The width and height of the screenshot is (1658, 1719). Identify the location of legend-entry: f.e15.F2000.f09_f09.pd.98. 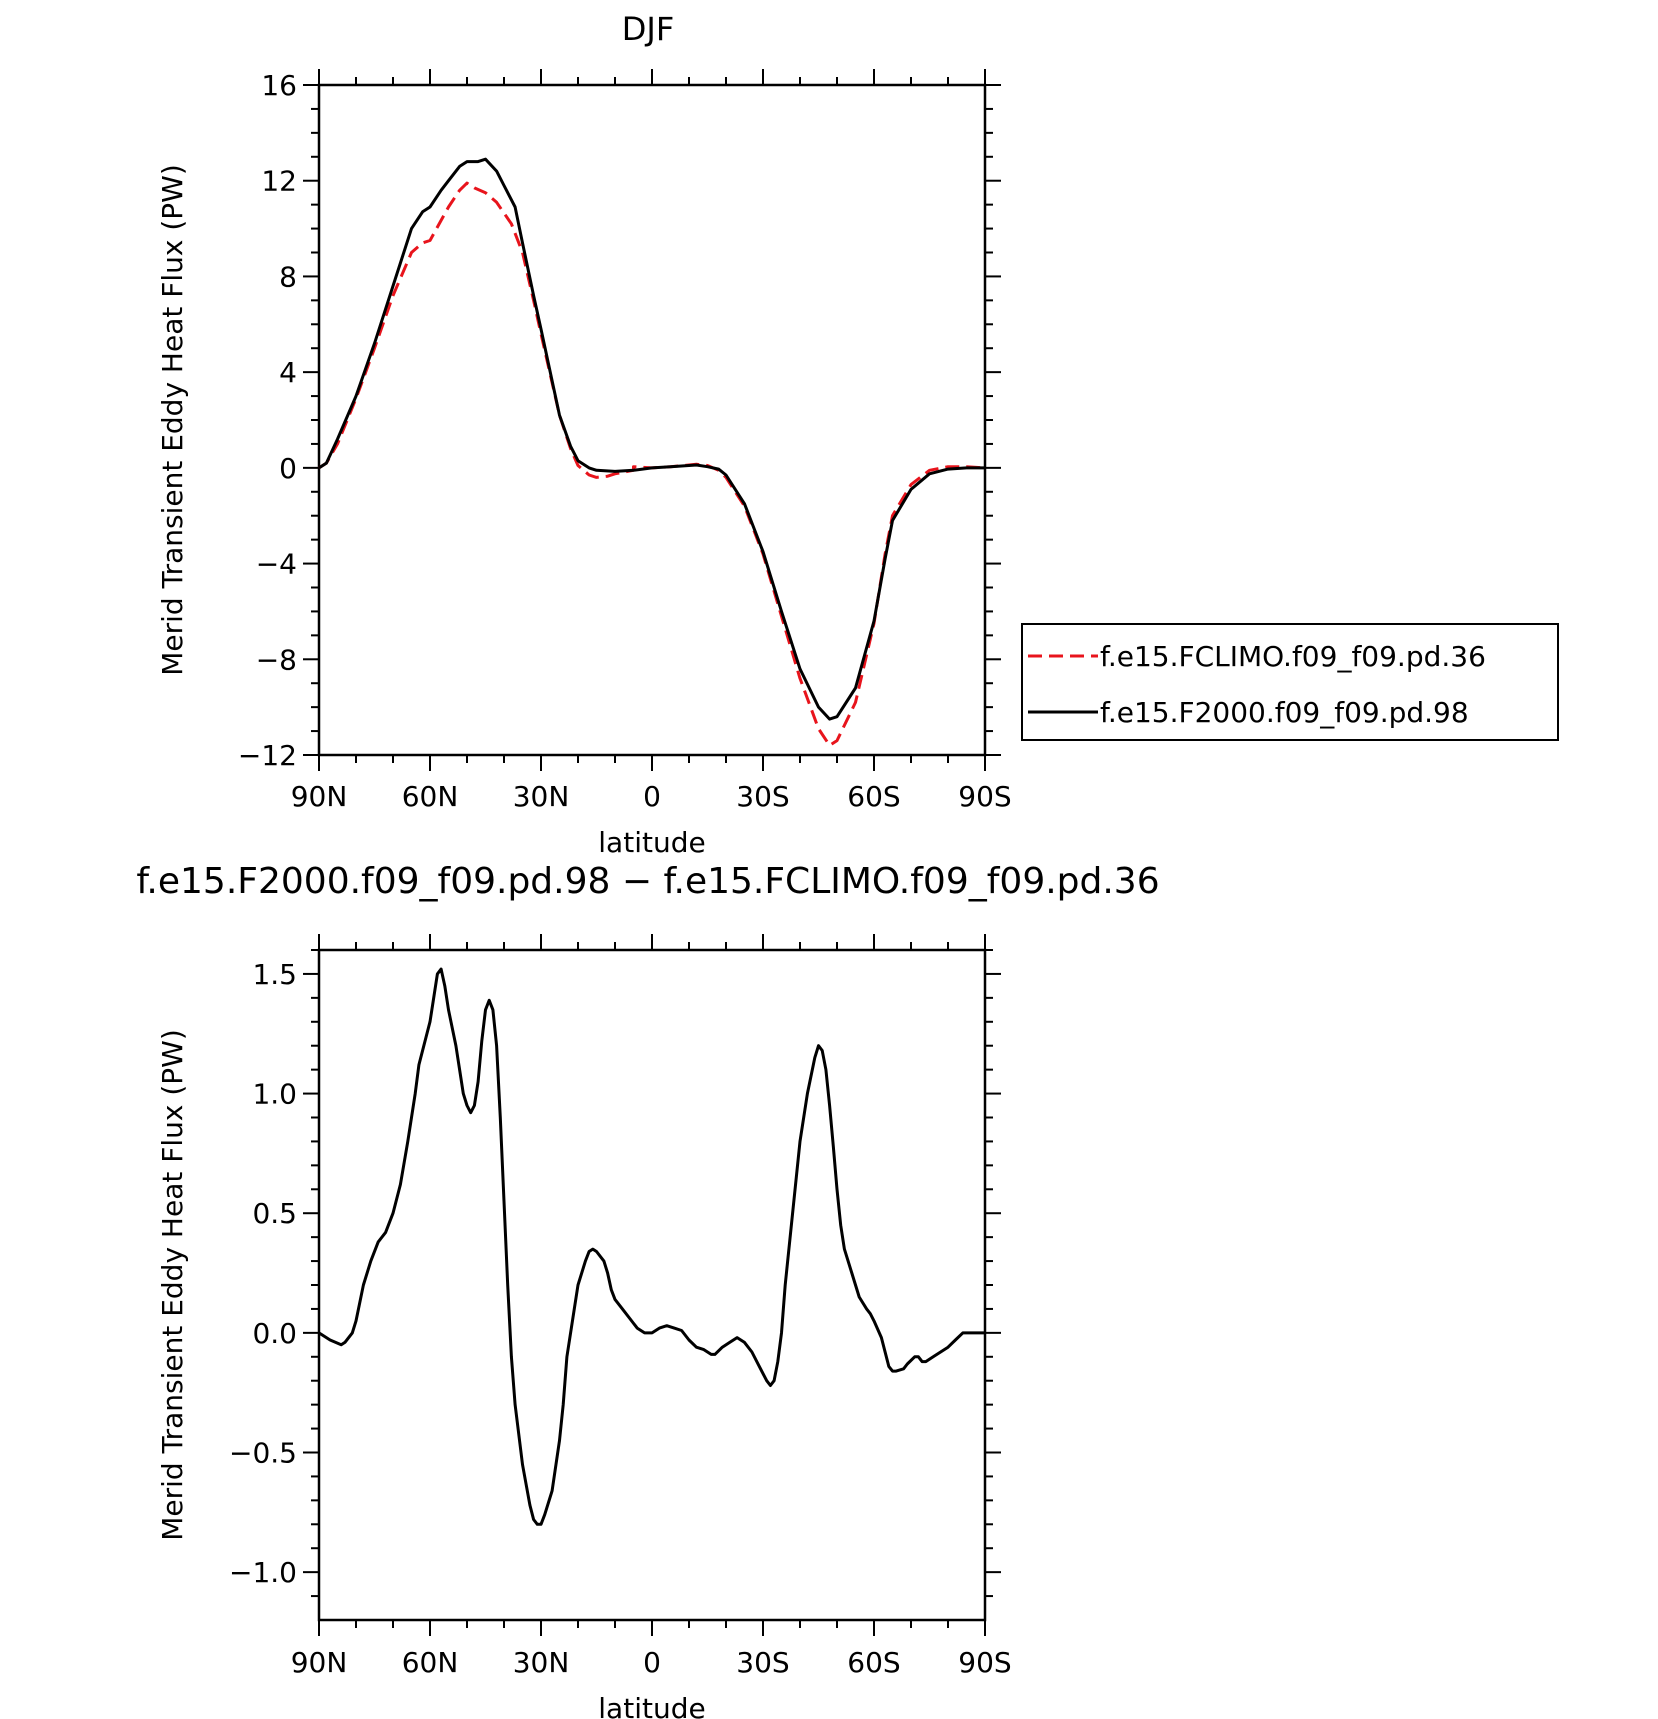
(1284, 712).